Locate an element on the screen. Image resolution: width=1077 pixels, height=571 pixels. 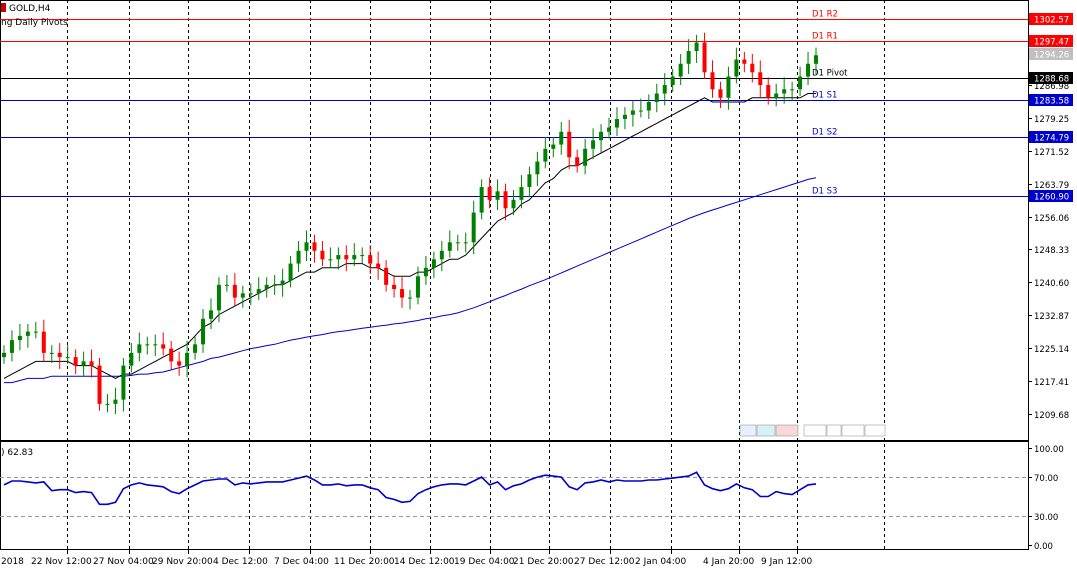
time-tick-label: 21 Dec 20:00 is located at coordinates (543, 562).